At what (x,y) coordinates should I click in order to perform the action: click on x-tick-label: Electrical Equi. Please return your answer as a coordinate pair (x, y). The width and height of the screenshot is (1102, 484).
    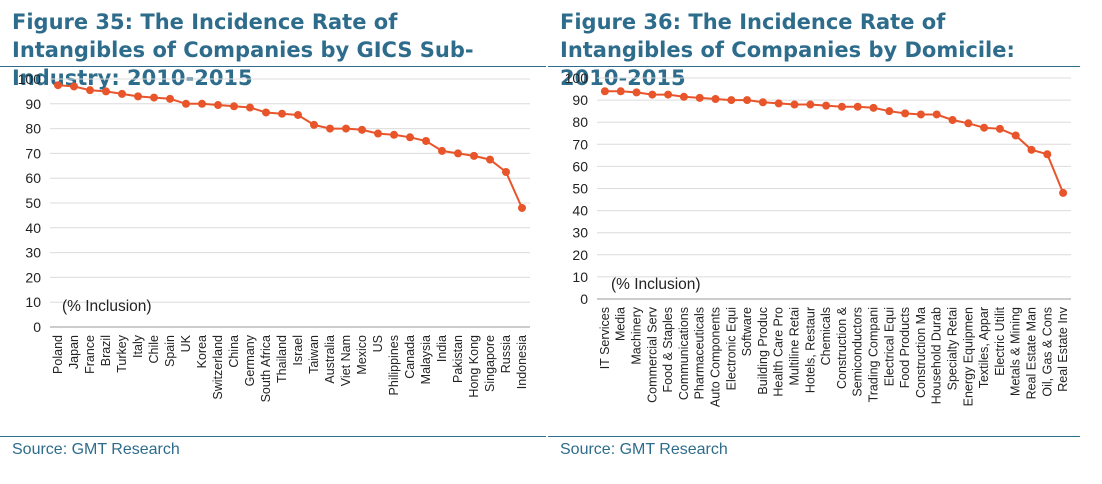
    Looking at the image, I should click on (889, 346).